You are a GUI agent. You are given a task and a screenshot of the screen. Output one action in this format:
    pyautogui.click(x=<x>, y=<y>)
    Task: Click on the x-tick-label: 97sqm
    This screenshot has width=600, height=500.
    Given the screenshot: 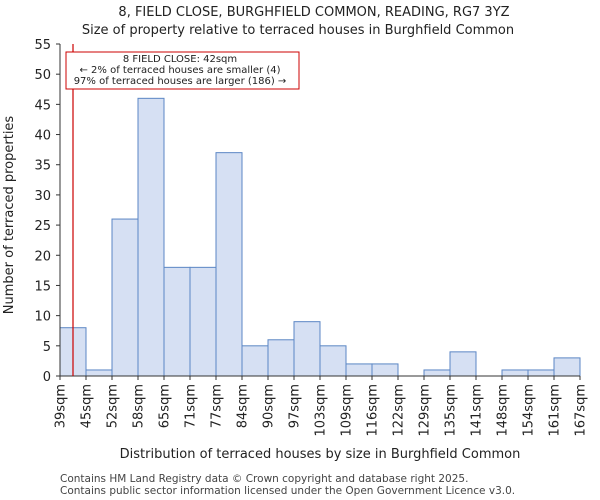 What is the action you would take?
    pyautogui.click(x=295, y=406)
    